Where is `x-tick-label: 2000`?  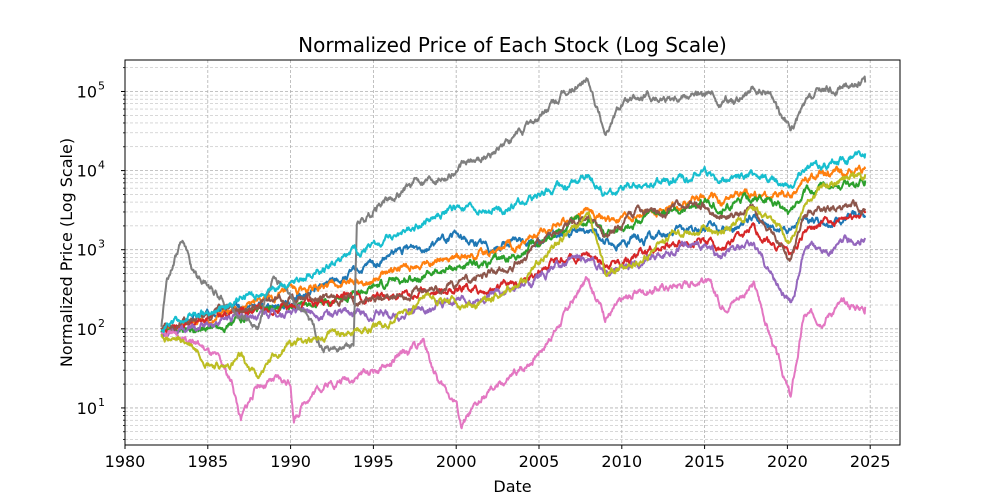
x-tick-label: 2000 is located at coordinates (456, 461).